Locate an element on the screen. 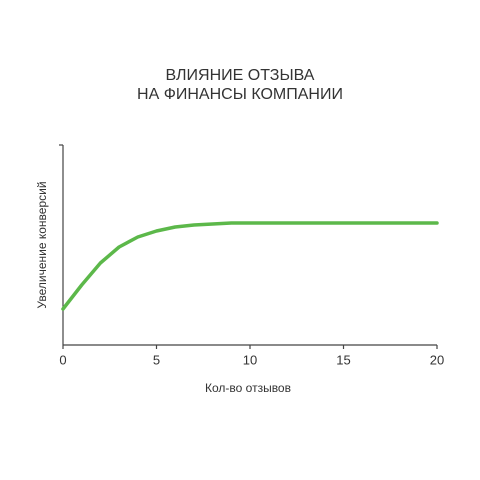 Image resolution: width=480 pixels, height=480 pixels. x-tick-label: 5 is located at coordinates (156, 359).